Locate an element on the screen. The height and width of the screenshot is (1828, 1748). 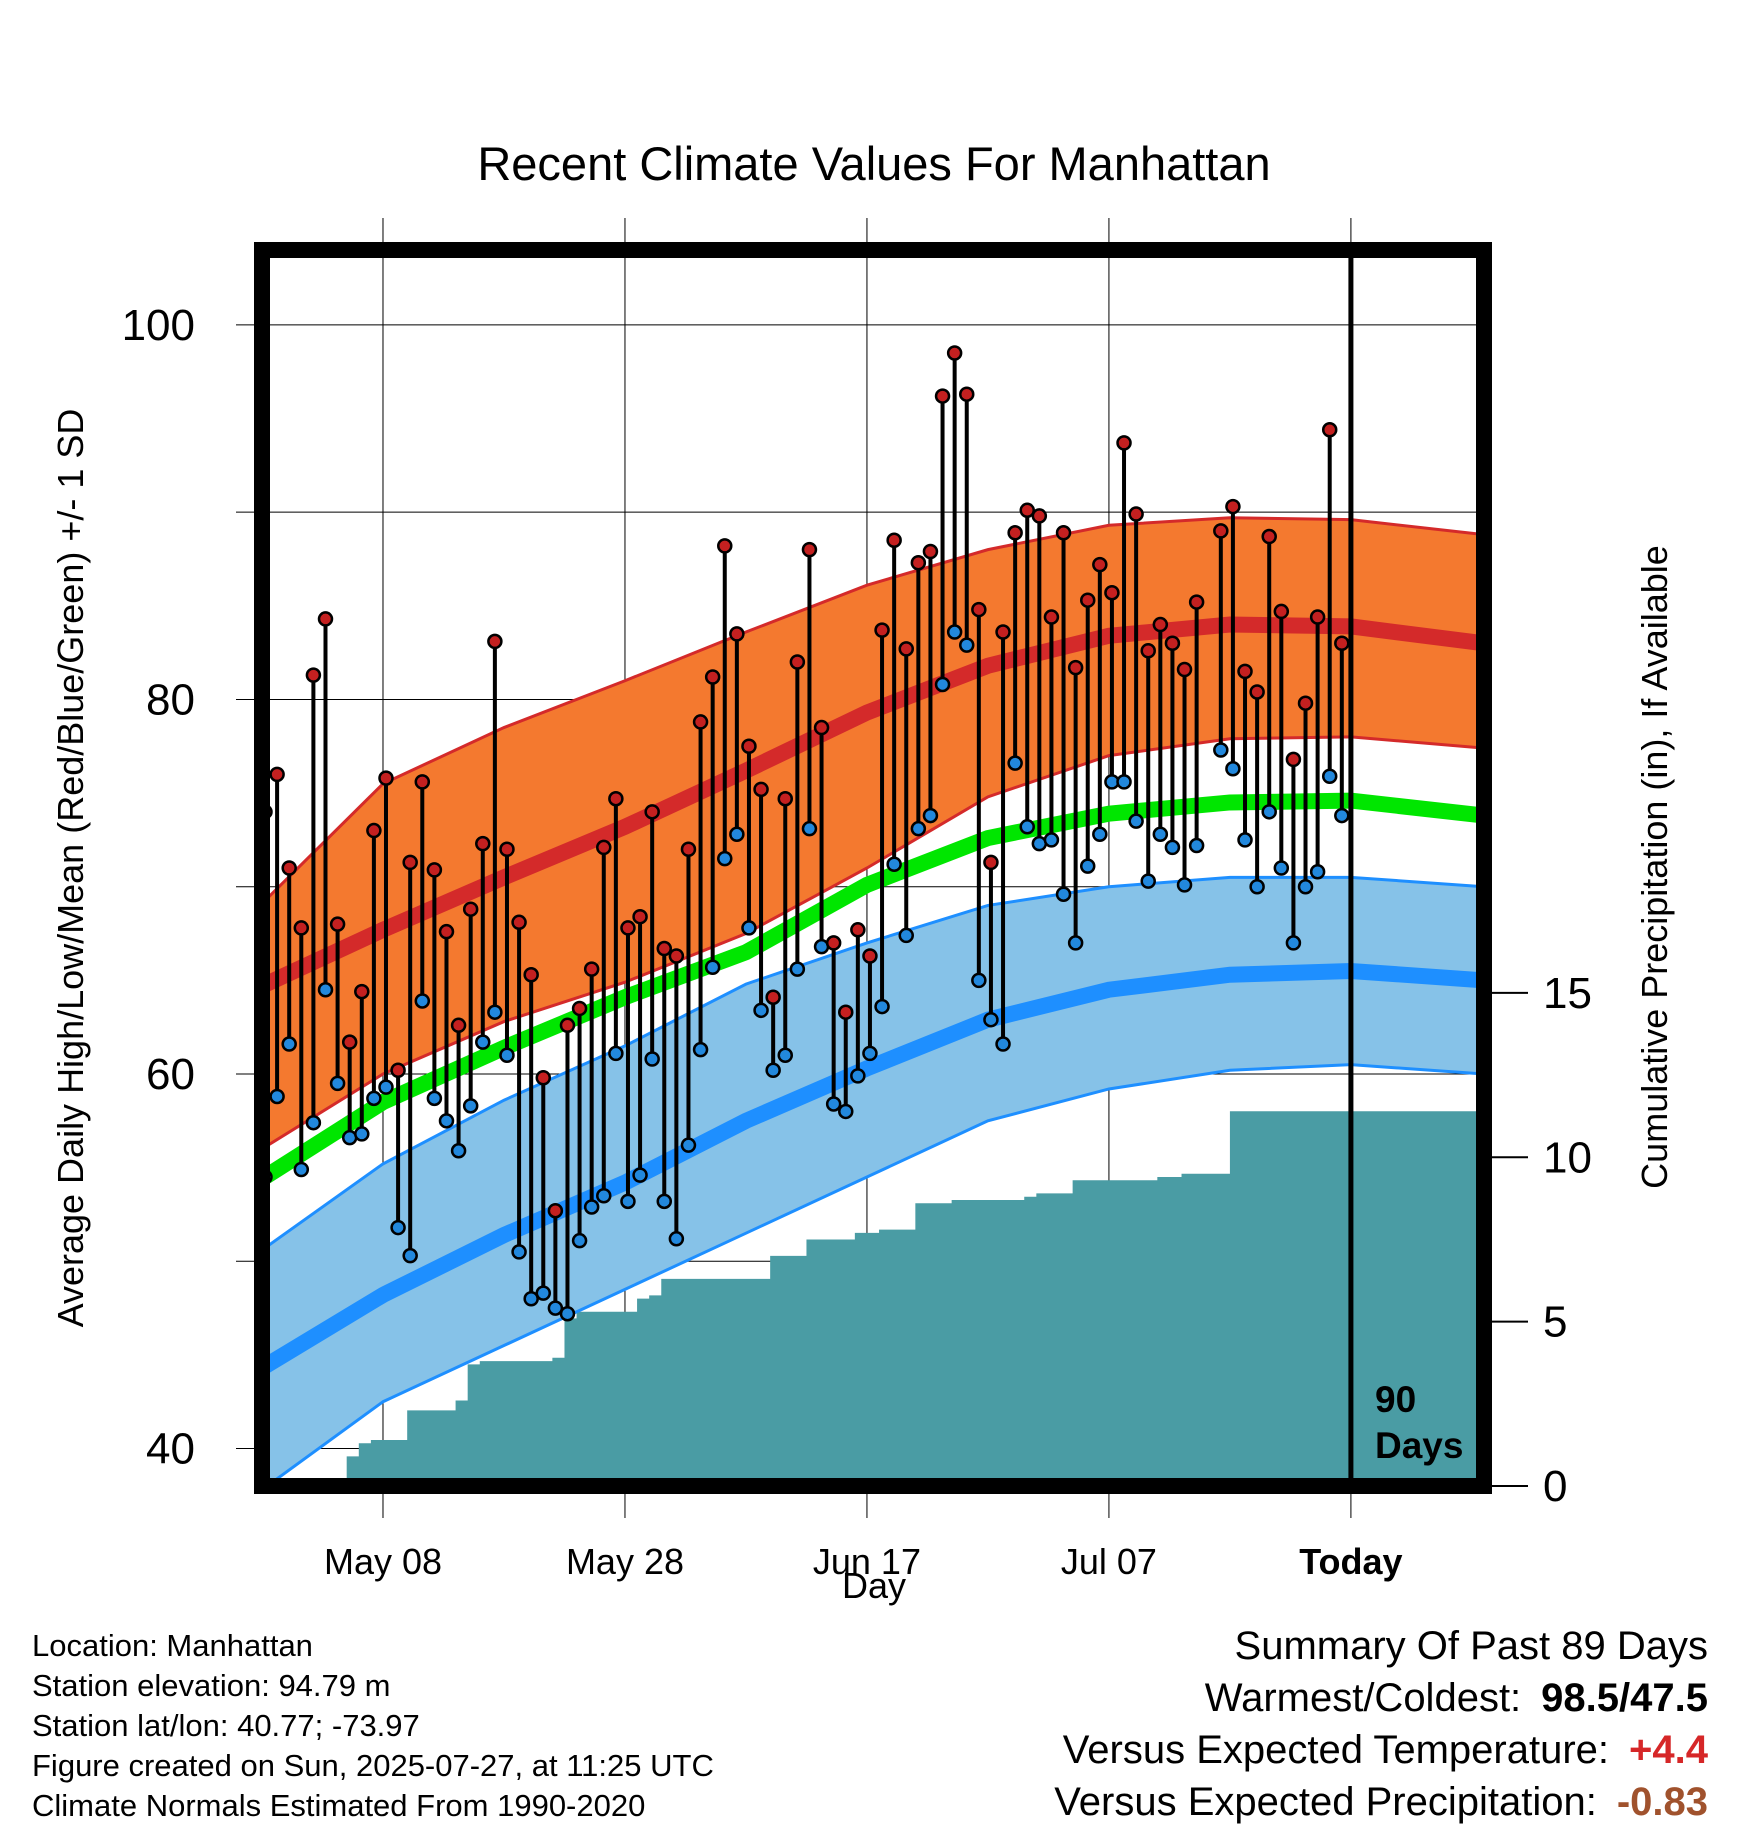
precip-value: -0.83 is located at coordinates (1662, 1802).